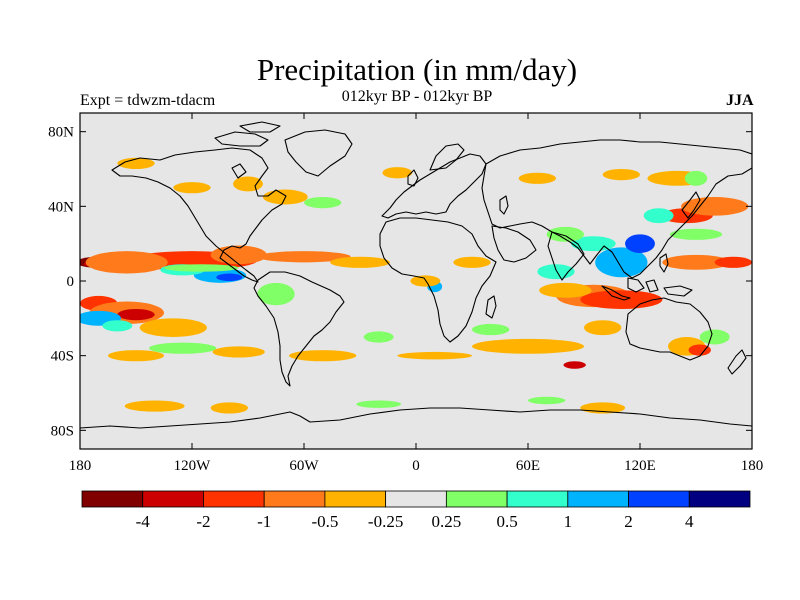 This screenshot has height=600, width=800. What do you see at coordinates (264, 521) in the screenshot?
I see `colorbar-label: -1` at bounding box center [264, 521].